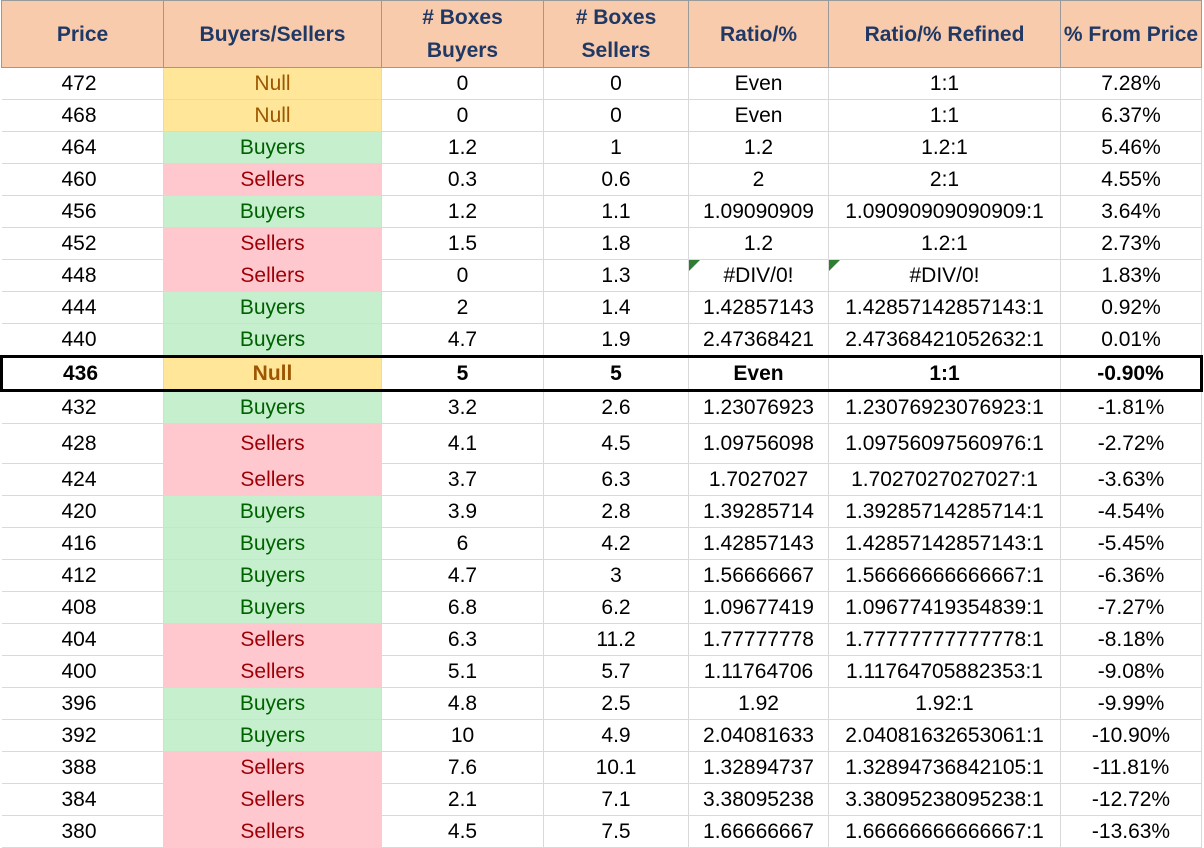  What do you see at coordinates (272, 34) in the screenshot?
I see `header-buyers-sellers: Buyers/Sellers` at bounding box center [272, 34].